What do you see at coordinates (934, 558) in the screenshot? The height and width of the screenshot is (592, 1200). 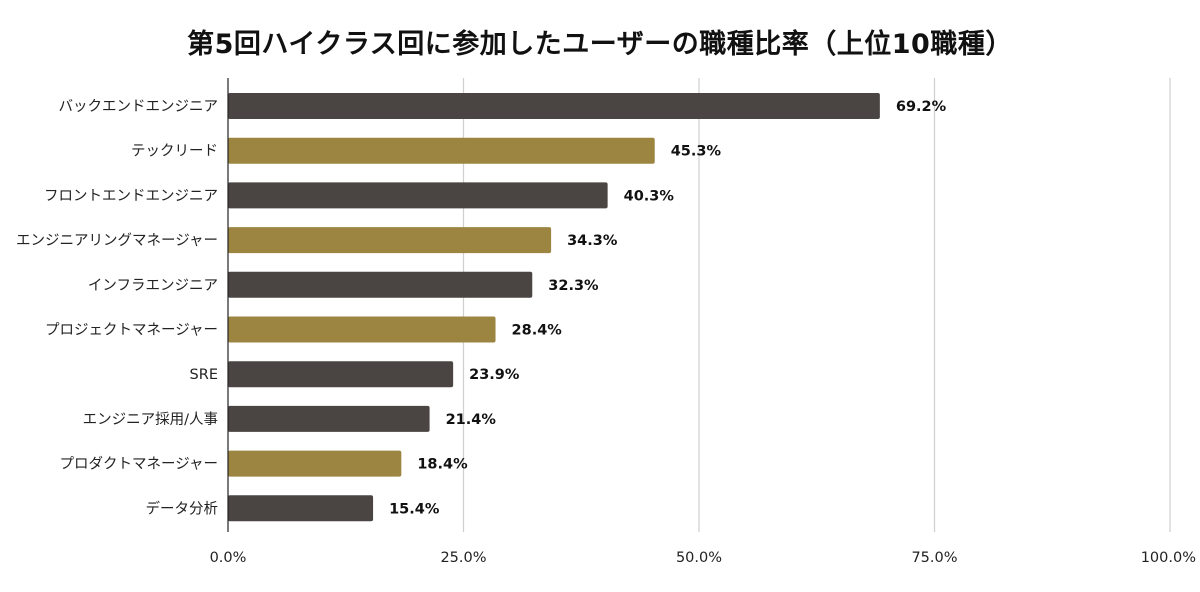 I see `x-tick-label-3: 75.0%` at bounding box center [934, 558].